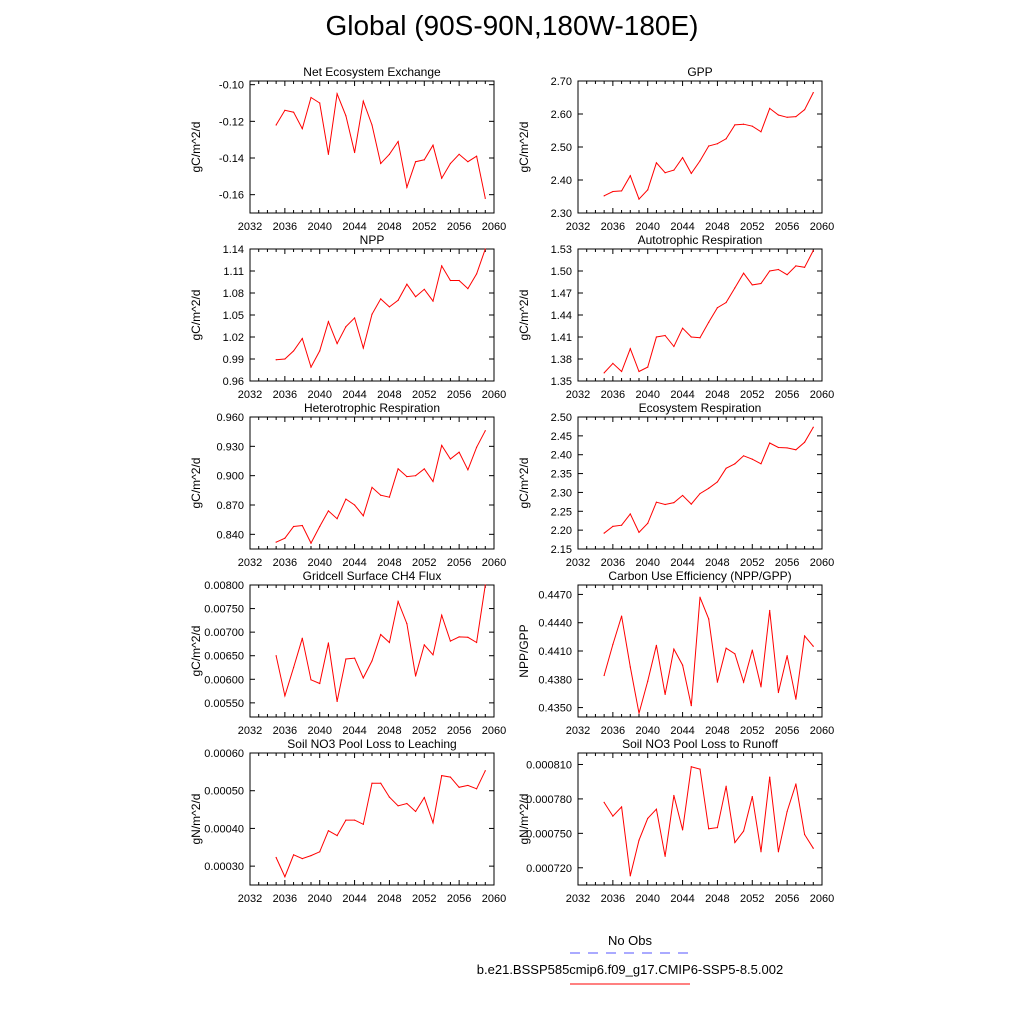  Describe the element at coordinates (561, 214) in the screenshot. I see `y-tick-label: 2.30` at that location.